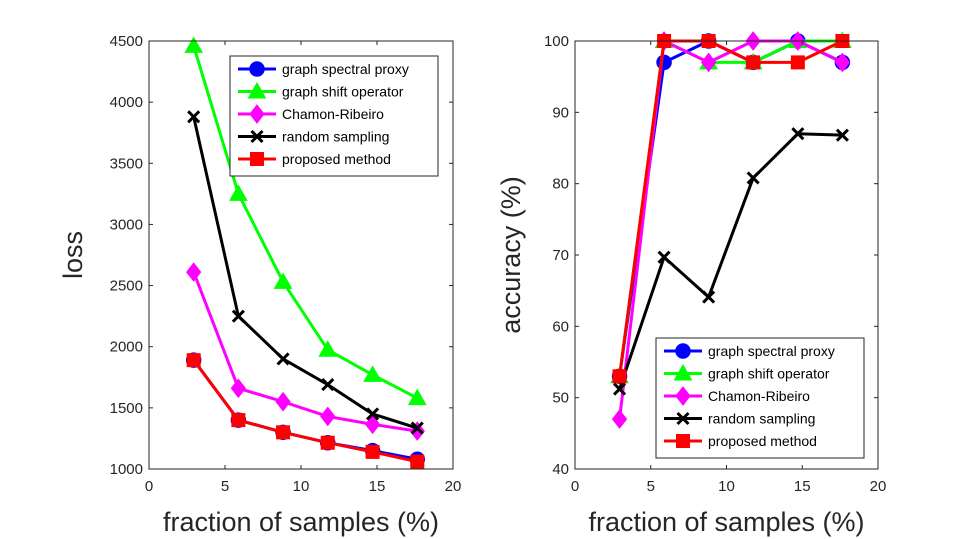  Describe the element at coordinates (560, 398) in the screenshot. I see `accuracy-y-tick-label: 50` at that location.